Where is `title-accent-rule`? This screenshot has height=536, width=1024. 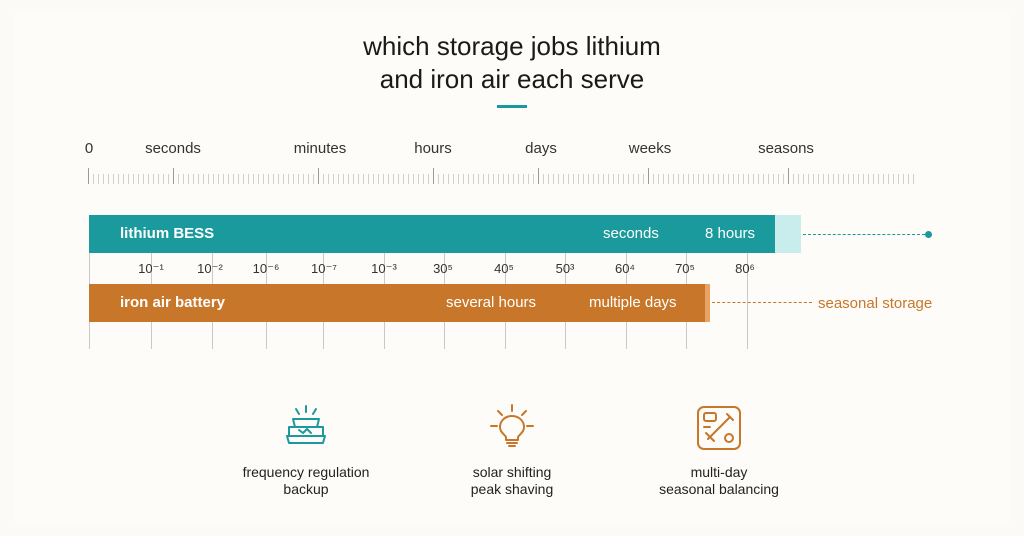
title-accent-rule is located at coordinates (512, 106).